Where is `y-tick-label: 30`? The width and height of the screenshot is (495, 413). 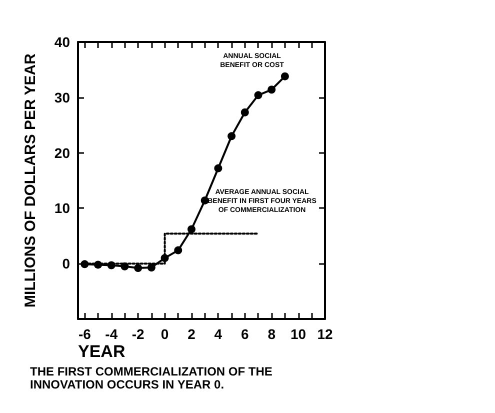
y-tick-label: 30 is located at coordinates (62, 97).